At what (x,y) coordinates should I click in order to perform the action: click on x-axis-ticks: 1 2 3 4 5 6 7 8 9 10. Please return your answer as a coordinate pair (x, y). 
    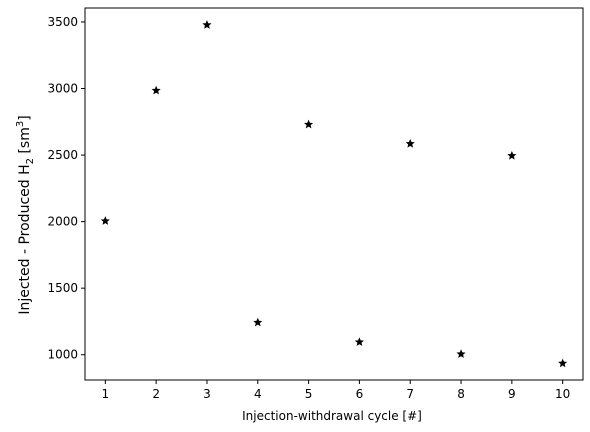
    Looking at the image, I should click on (336, 390).